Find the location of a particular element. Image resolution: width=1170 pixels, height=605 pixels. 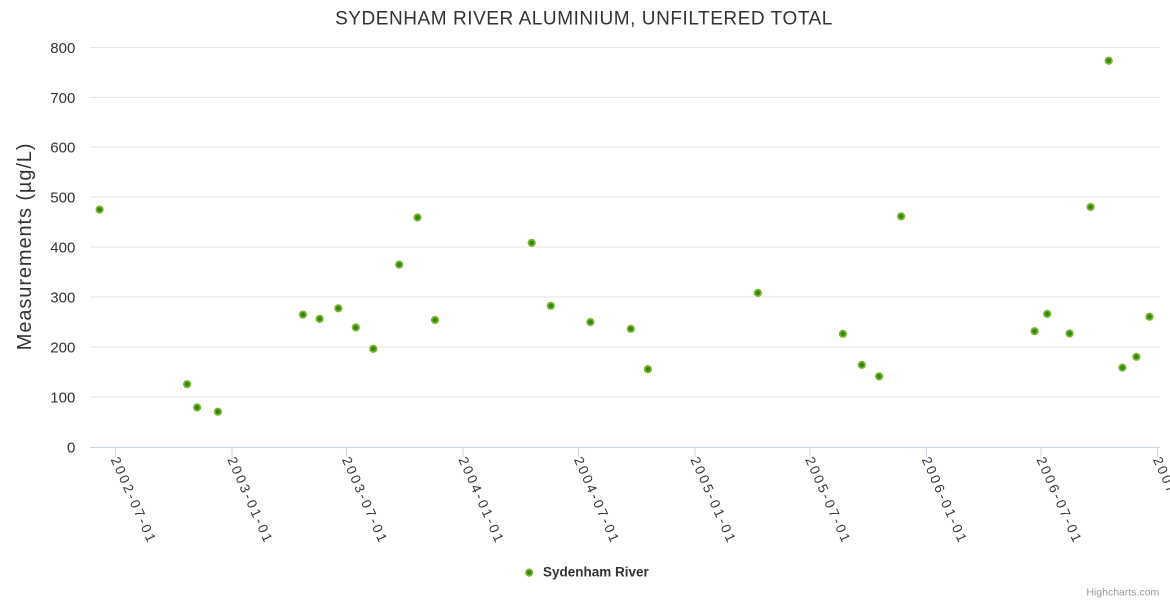

svg-text: 800 is located at coordinates (62, 48).